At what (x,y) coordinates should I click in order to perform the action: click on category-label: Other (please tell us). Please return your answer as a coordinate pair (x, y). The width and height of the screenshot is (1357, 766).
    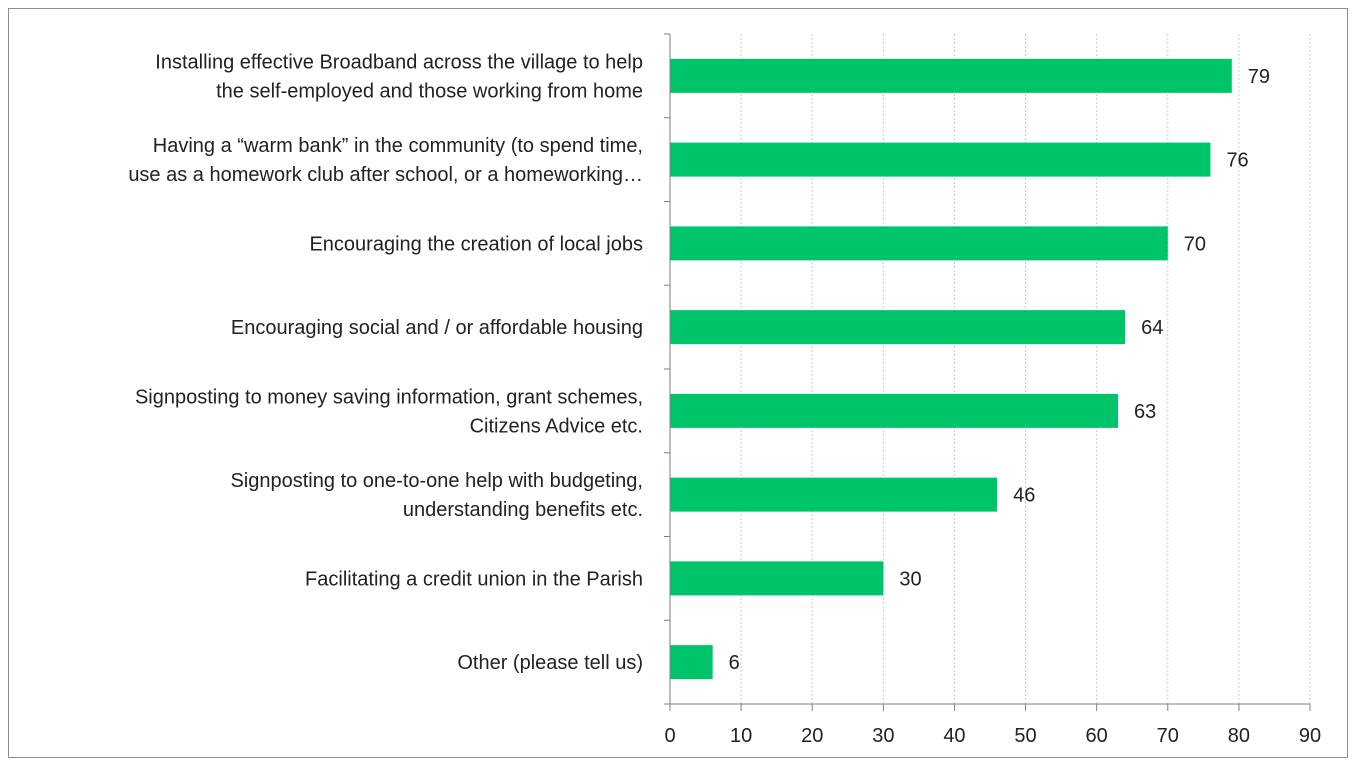
    Looking at the image, I should click on (550, 663).